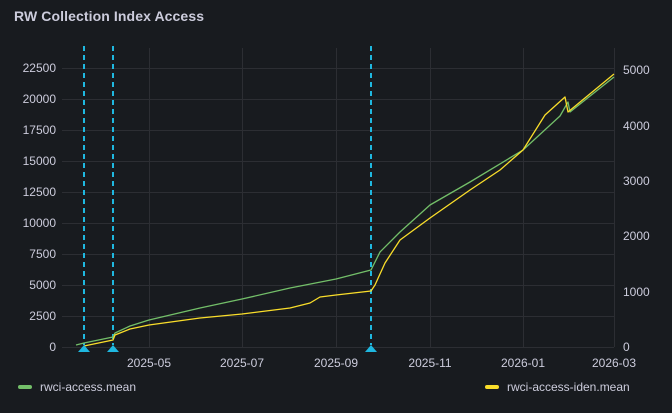 The height and width of the screenshot is (413, 672). Describe the element at coordinates (523, 363) in the screenshot. I see `x-tick: 2026-01` at that location.